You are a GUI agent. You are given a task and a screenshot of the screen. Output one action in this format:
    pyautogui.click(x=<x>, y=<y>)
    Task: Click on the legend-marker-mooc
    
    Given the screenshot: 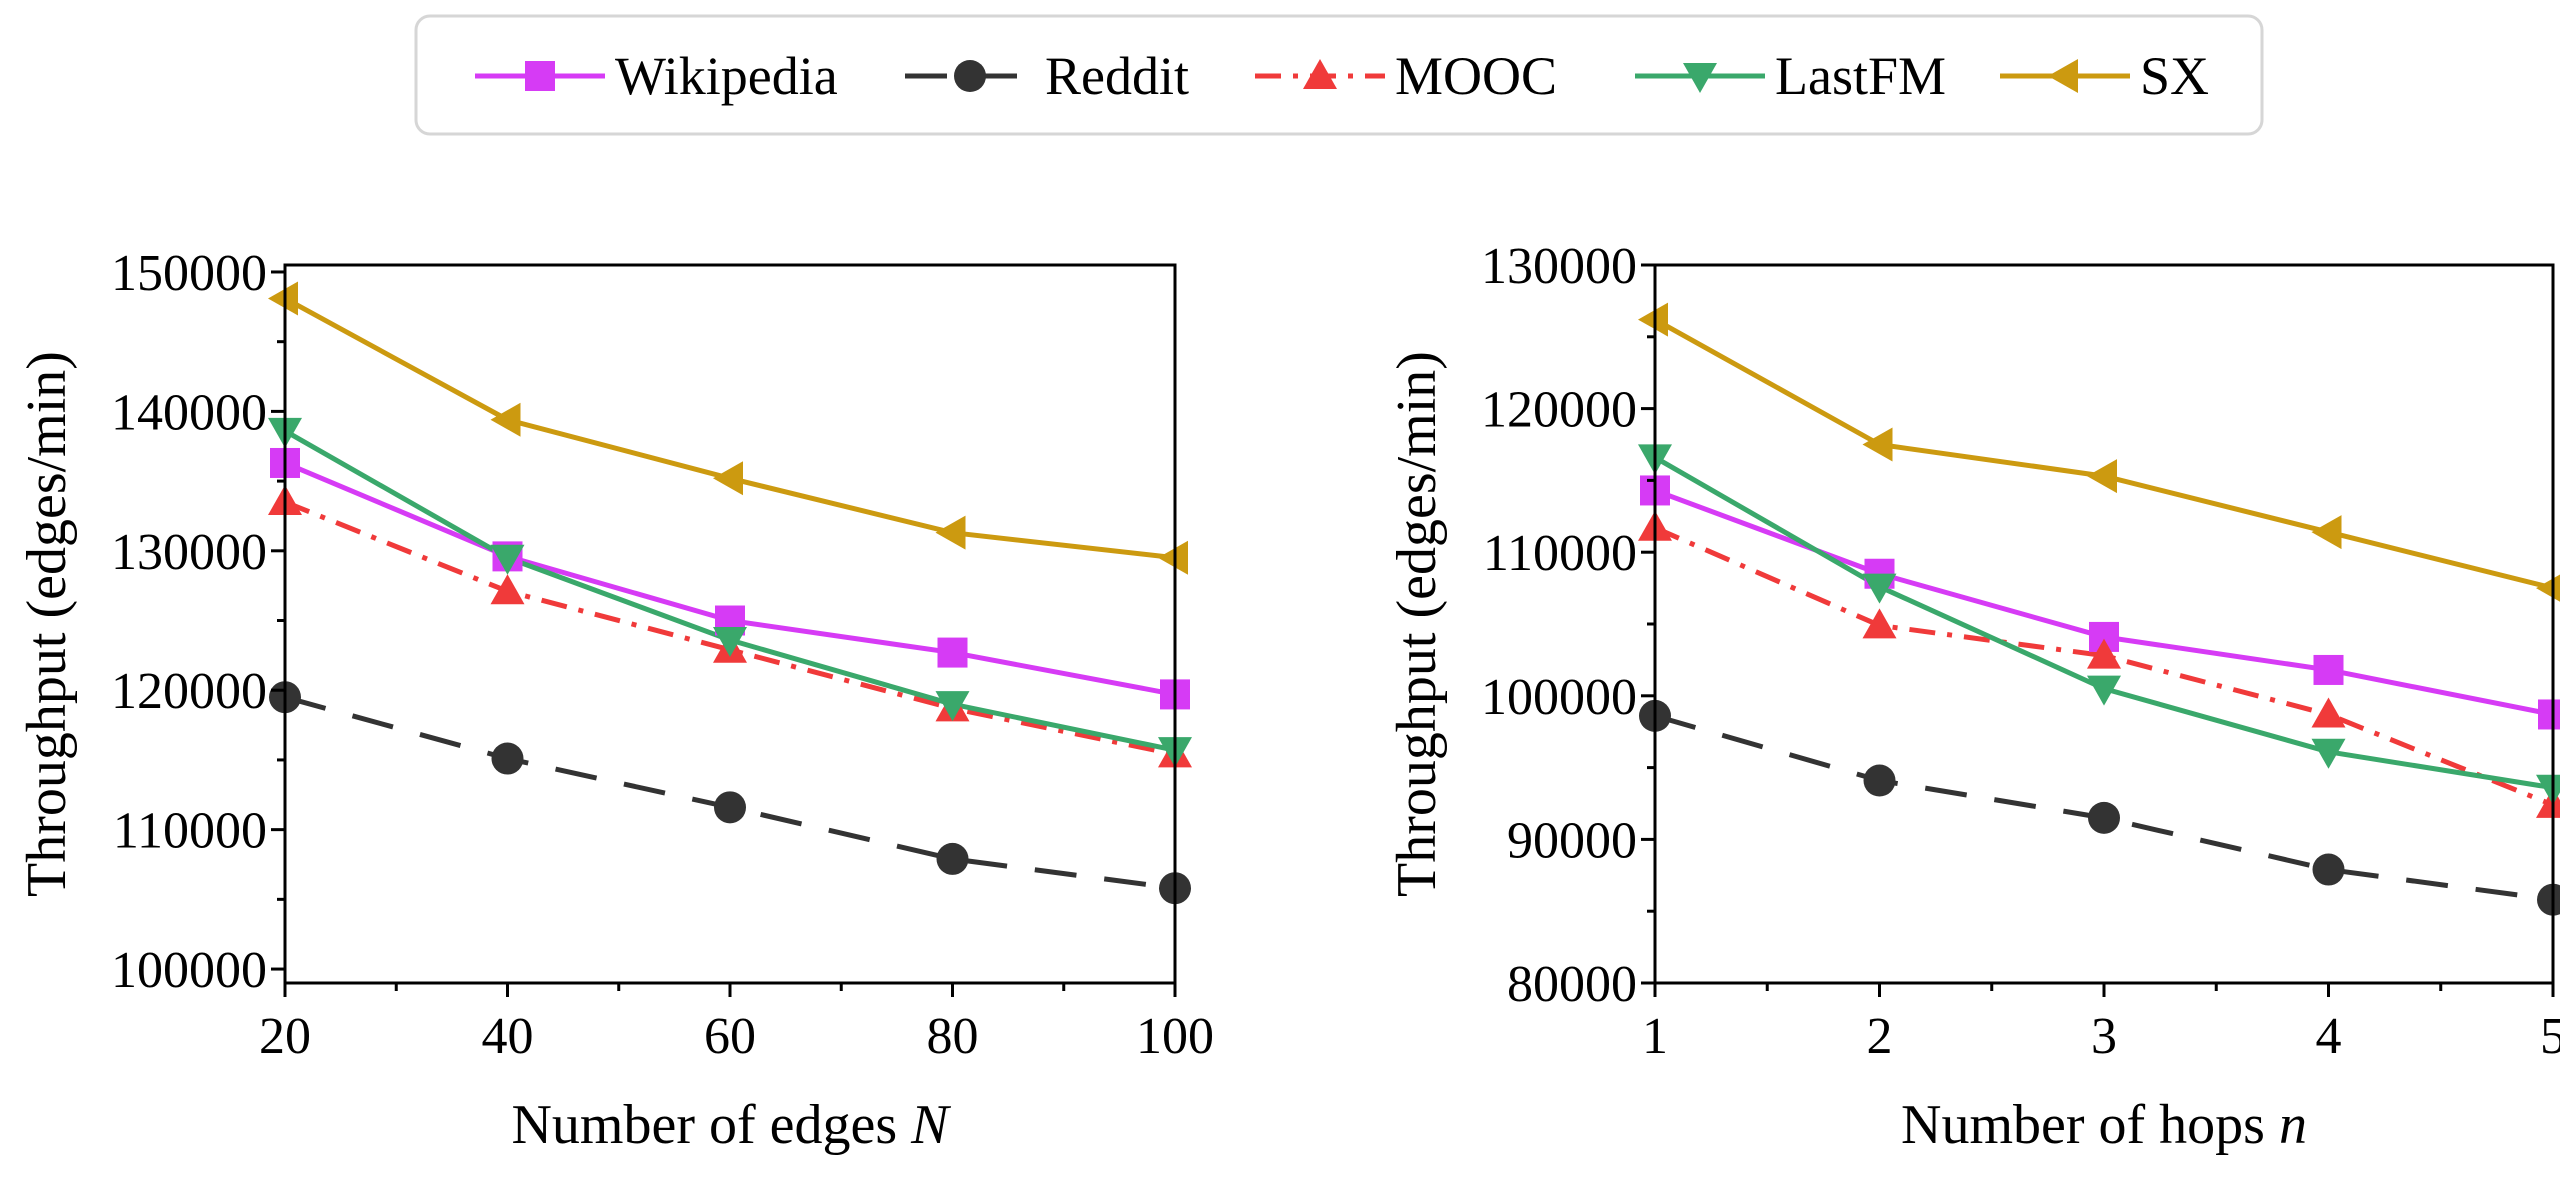 What is the action you would take?
    pyautogui.click(x=1320, y=74)
    